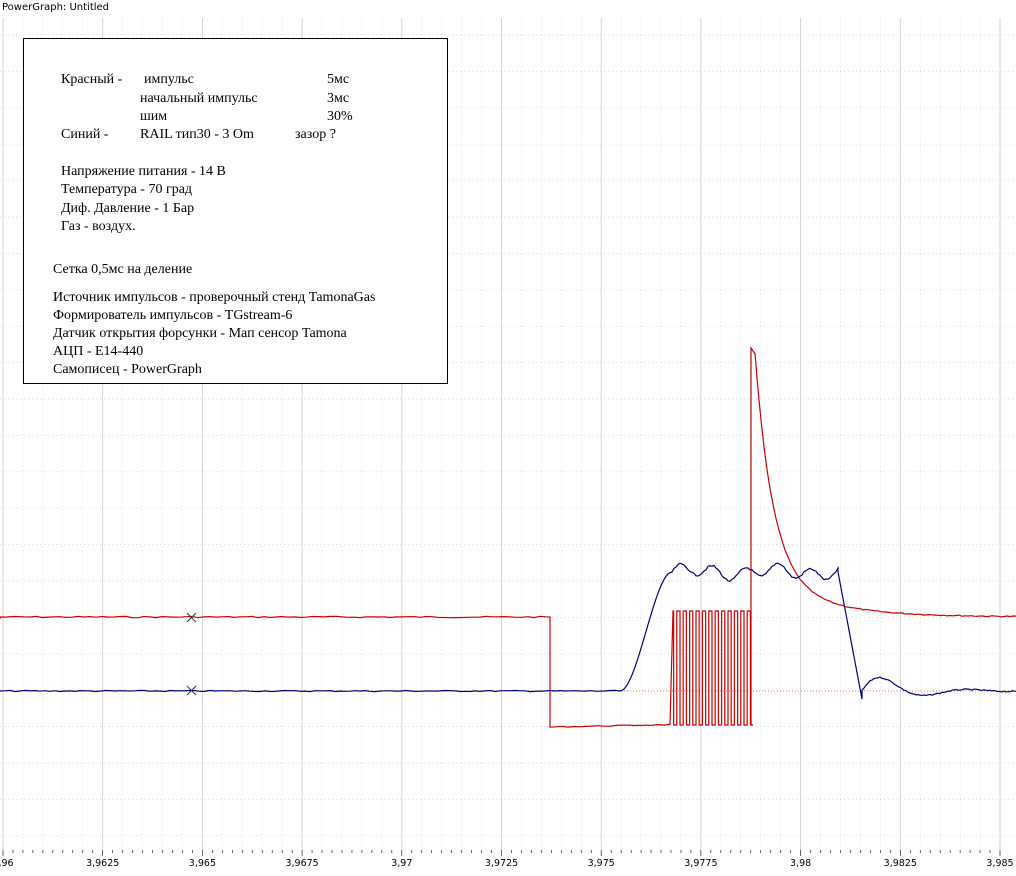 The image size is (1016, 876). What do you see at coordinates (402, 863) in the screenshot?
I see `x-tick-label: 3,97` at bounding box center [402, 863].